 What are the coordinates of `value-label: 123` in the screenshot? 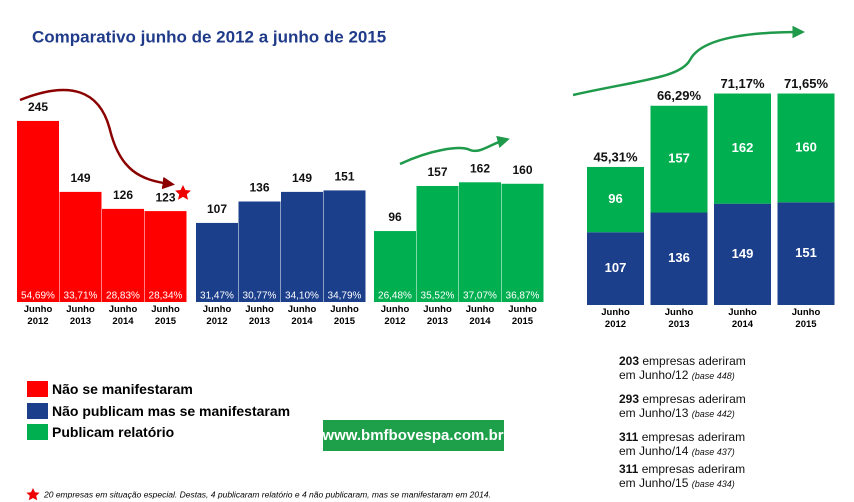 It's located at (165, 197).